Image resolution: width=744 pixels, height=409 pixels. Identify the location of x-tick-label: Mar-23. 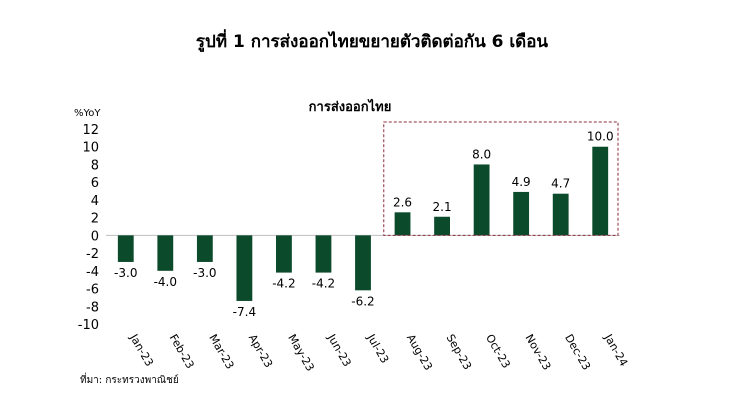
(221, 351).